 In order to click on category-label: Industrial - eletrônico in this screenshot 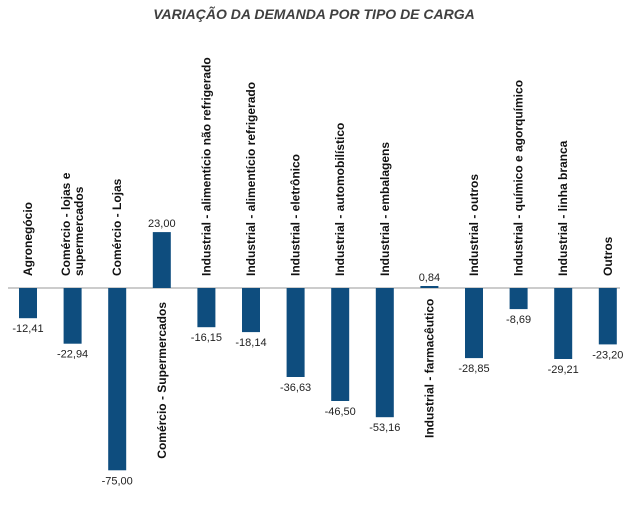, I will do `click(296, 215)`.